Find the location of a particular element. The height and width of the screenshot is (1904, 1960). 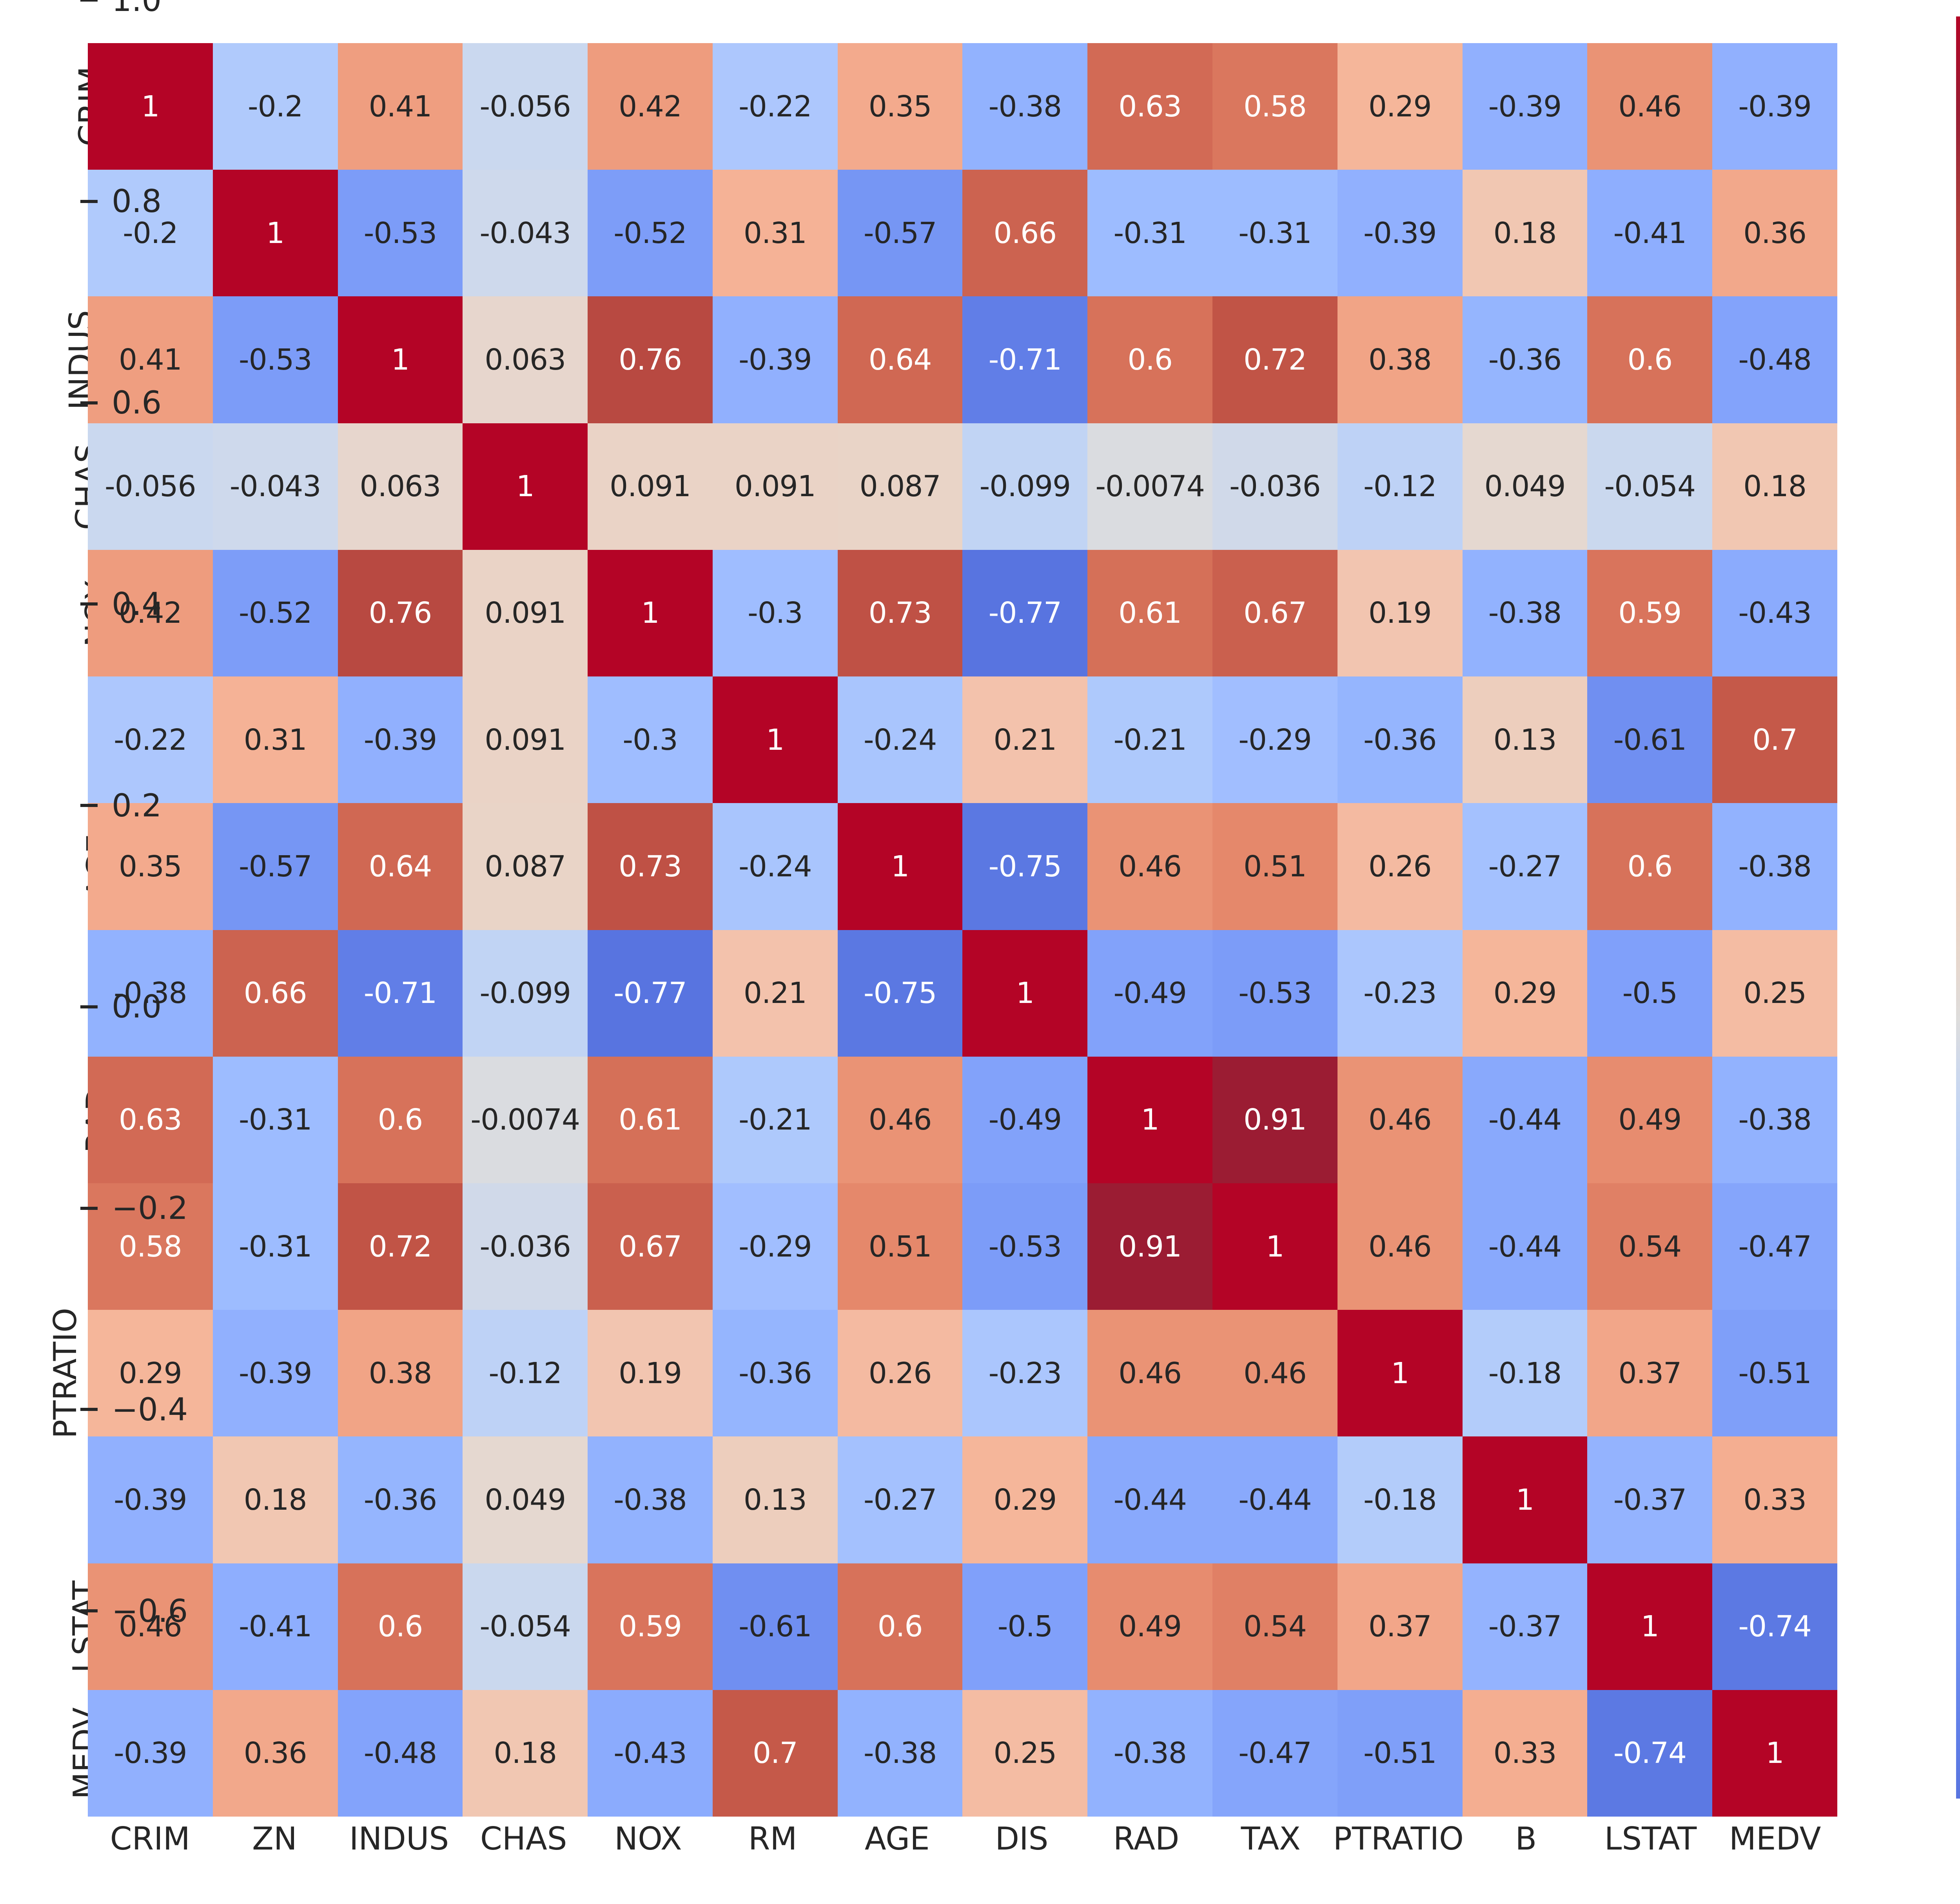

cell-value: 0.38 is located at coordinates (1400, 360).